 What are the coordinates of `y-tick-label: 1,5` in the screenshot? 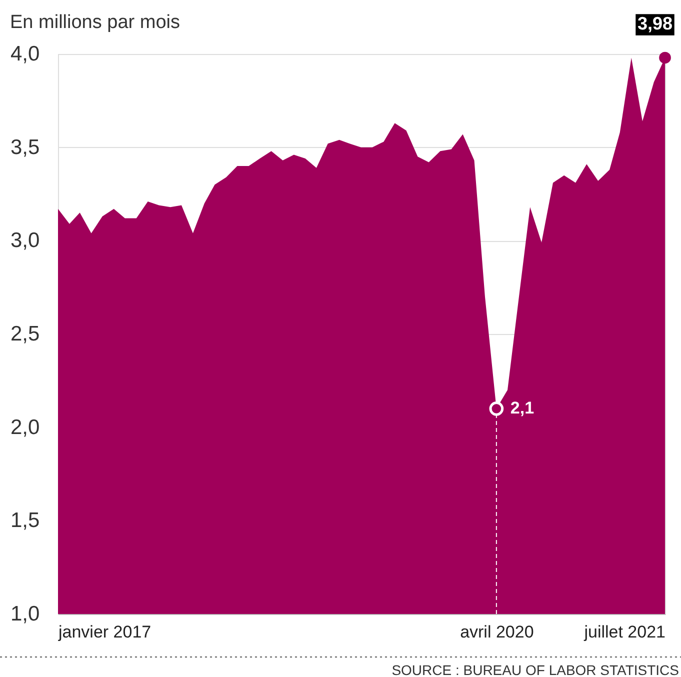 It's located at (25, 520).